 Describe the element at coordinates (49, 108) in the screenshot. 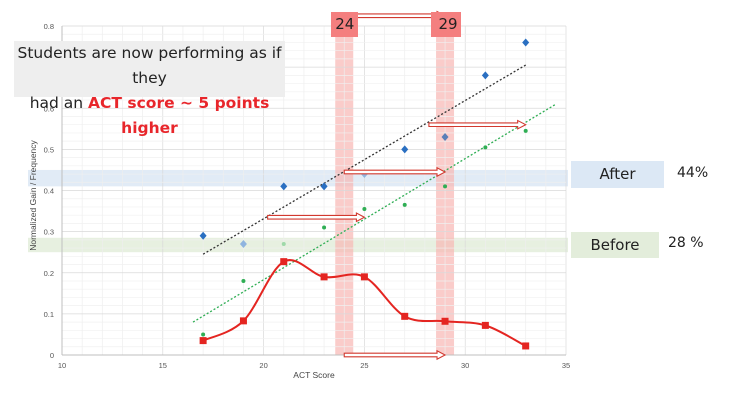

I see `y-tick-label: 0.6` at that location.